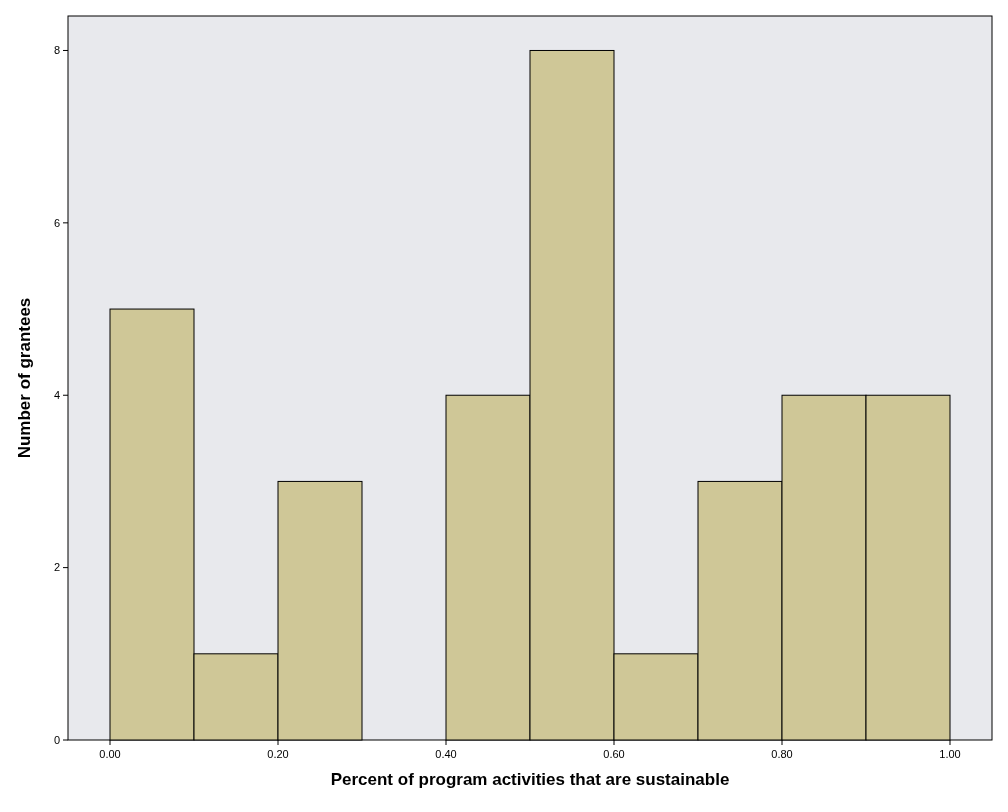 The width and height of the screenshot is (1008, 812). Describe the element at coordinates (24, 378) in the screenshot. I see `y-axis-title: Number of grantees` at that location.